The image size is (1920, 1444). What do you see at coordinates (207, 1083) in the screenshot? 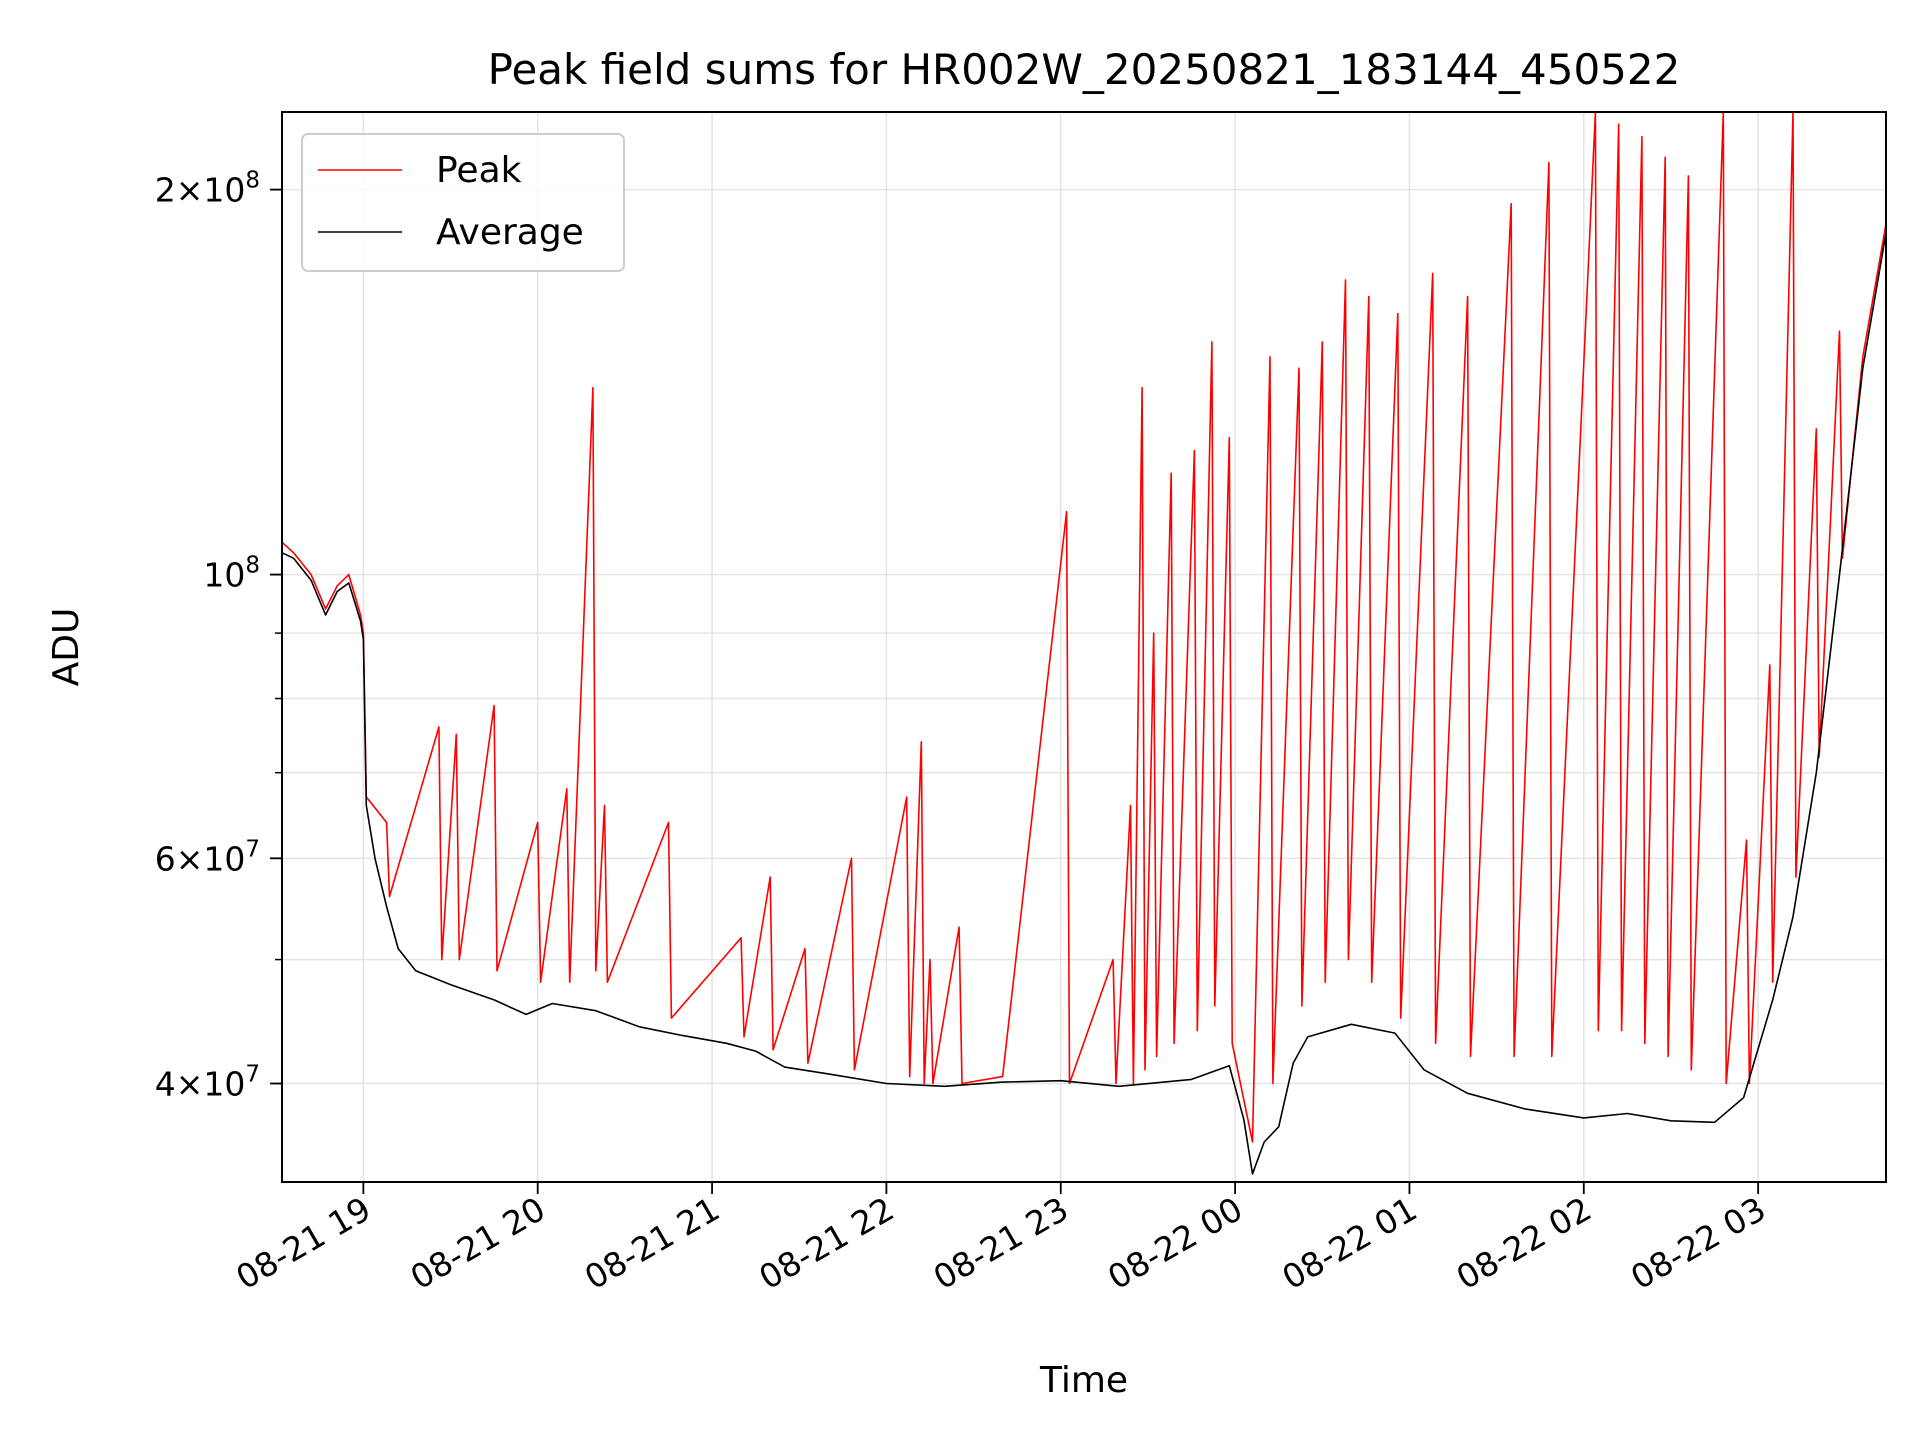
I see `y-tick-label: 4×107` at bounding box center [207, 1083].